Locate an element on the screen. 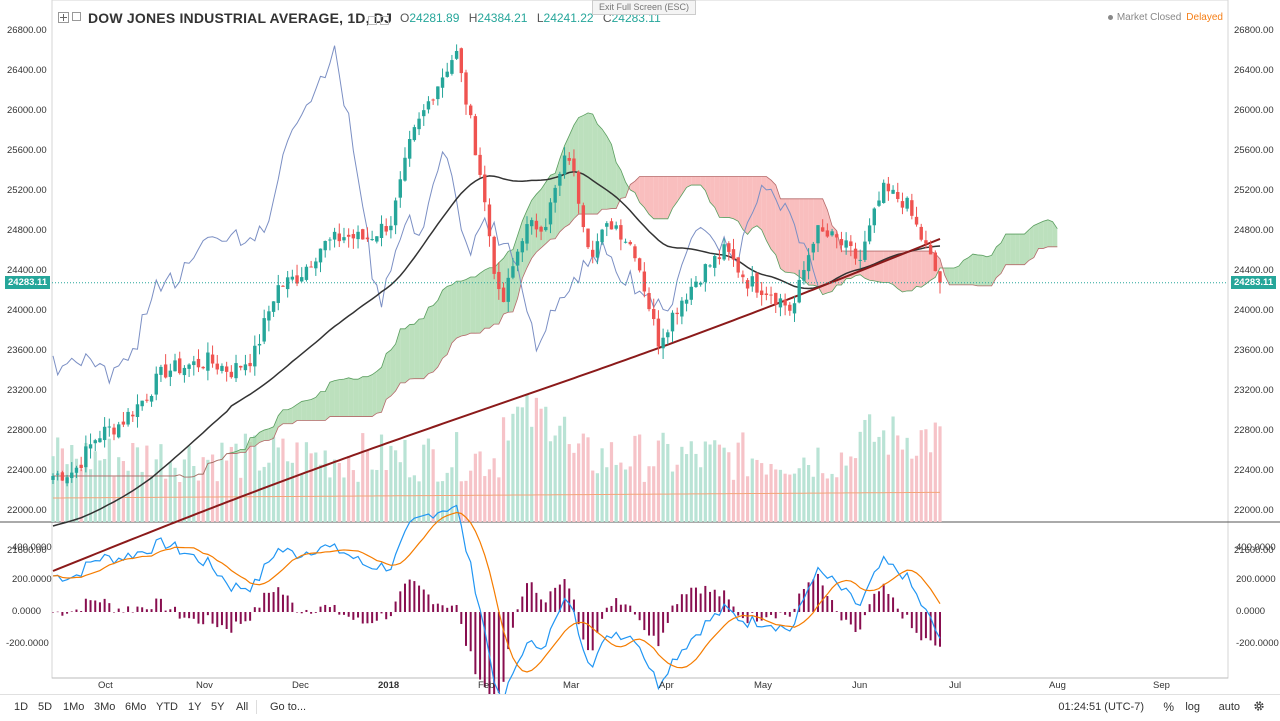 This screenshot has height=721, width=1280. percent-scale-toggle: % is located at coordinates (1168, 707).